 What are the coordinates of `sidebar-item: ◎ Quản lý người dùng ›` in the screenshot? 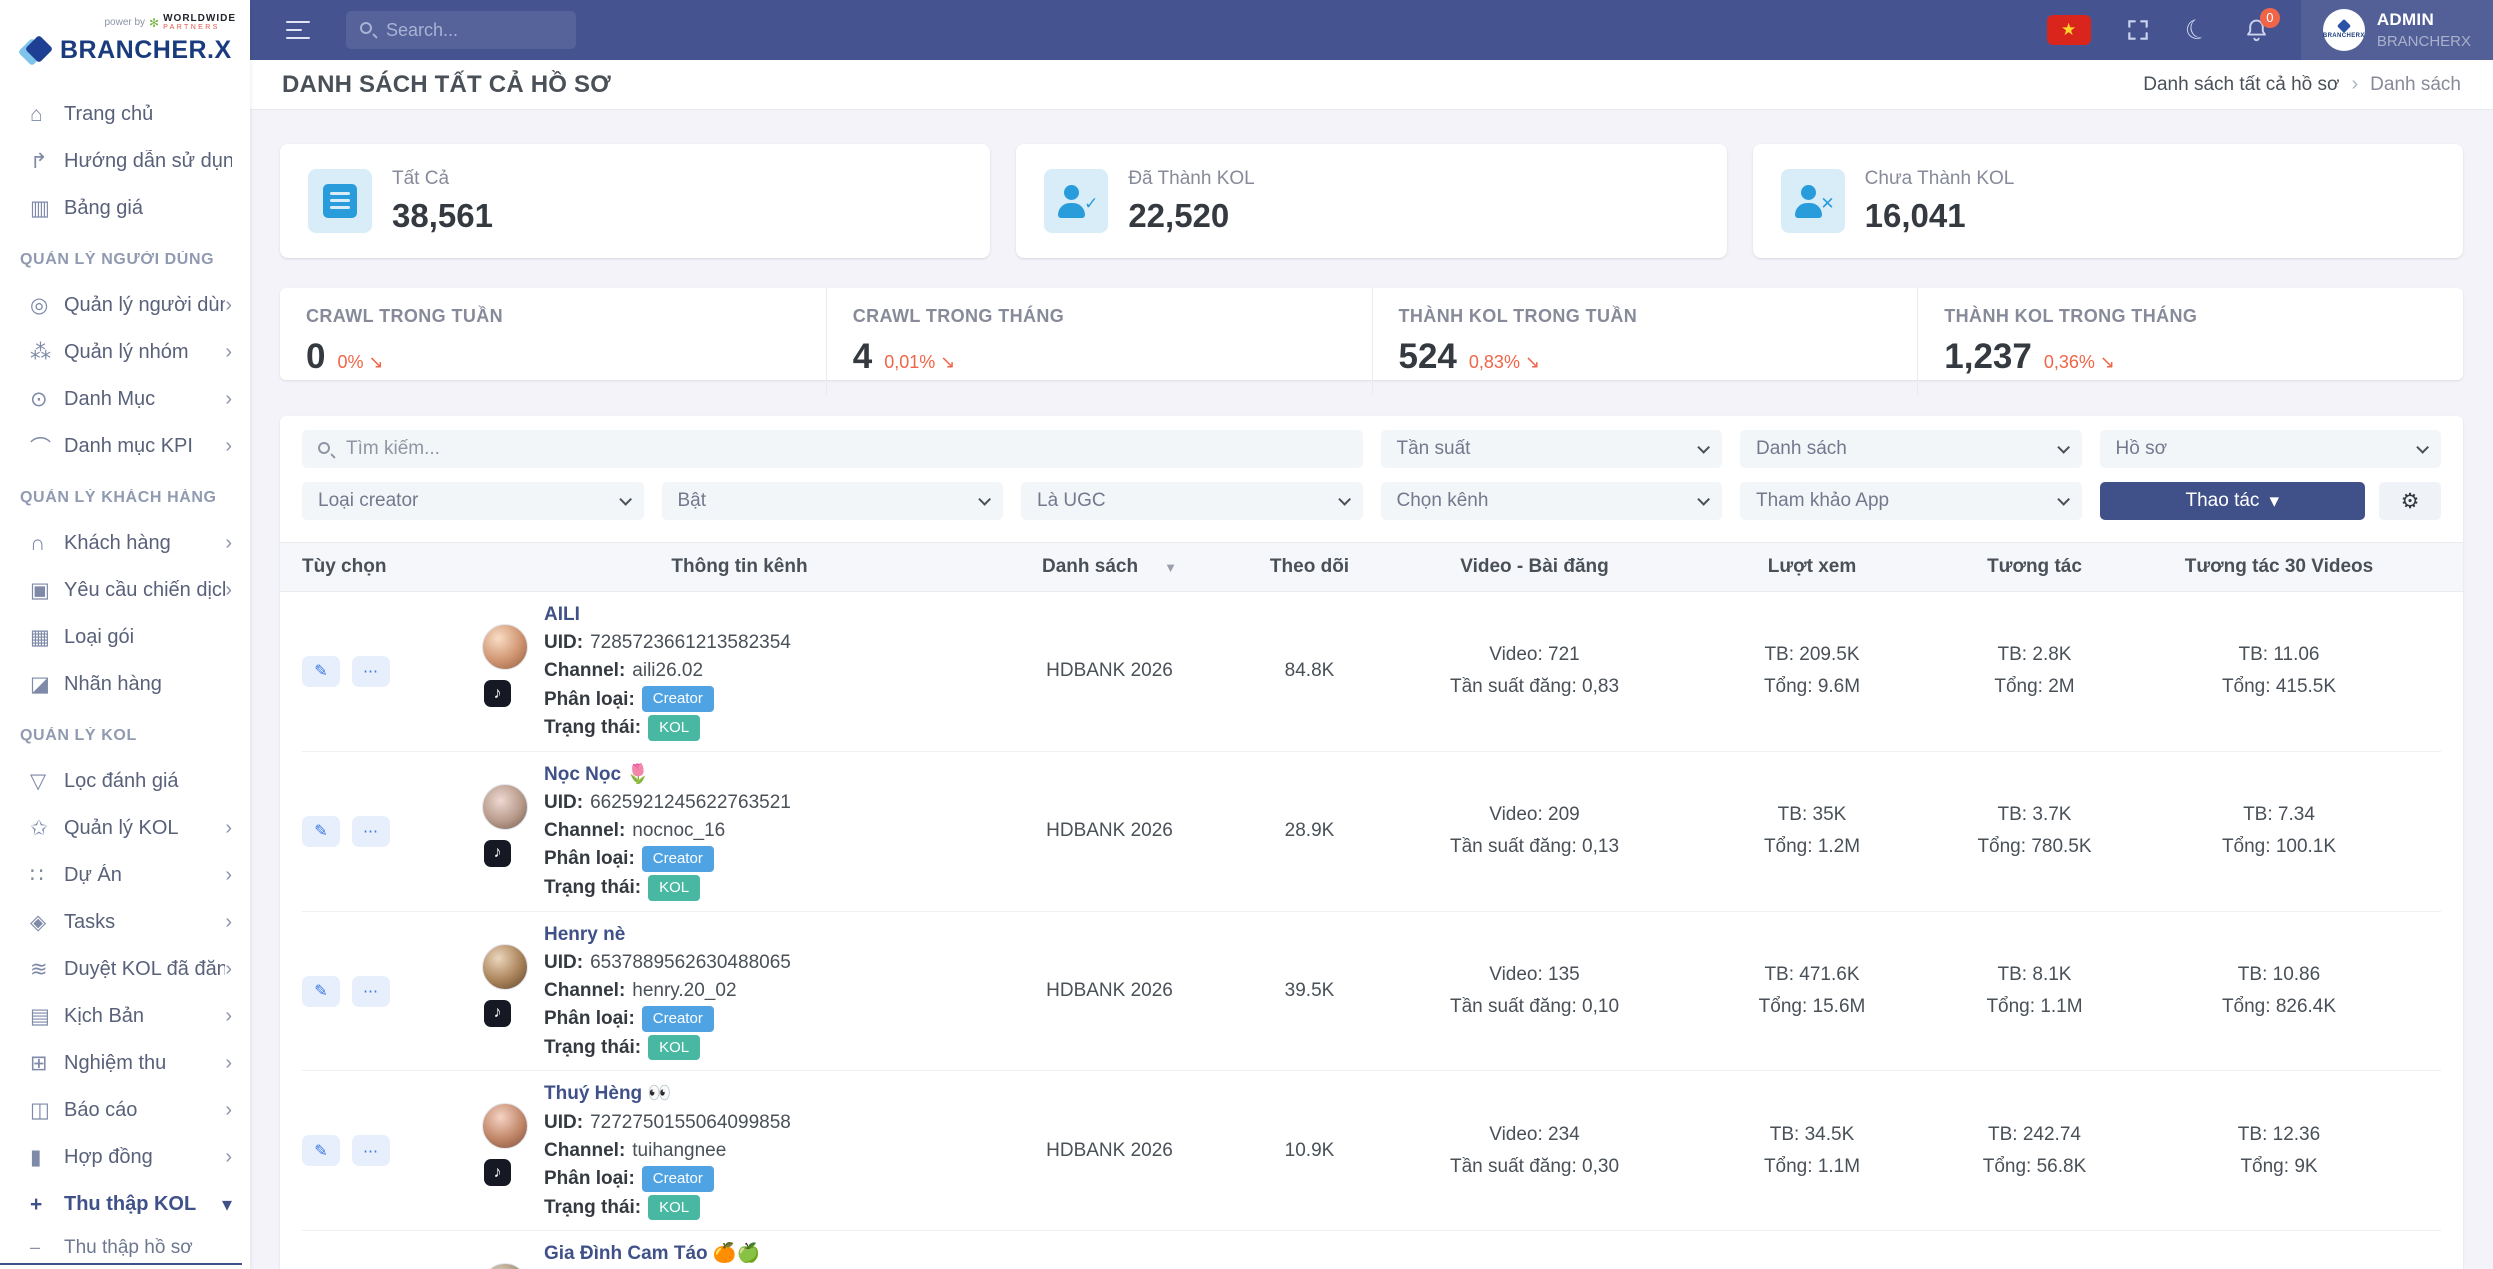 It's located at (125, 305).